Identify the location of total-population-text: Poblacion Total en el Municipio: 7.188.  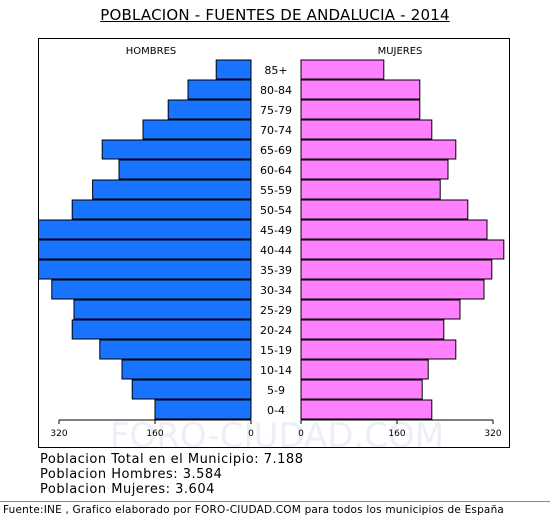
(172, 459).